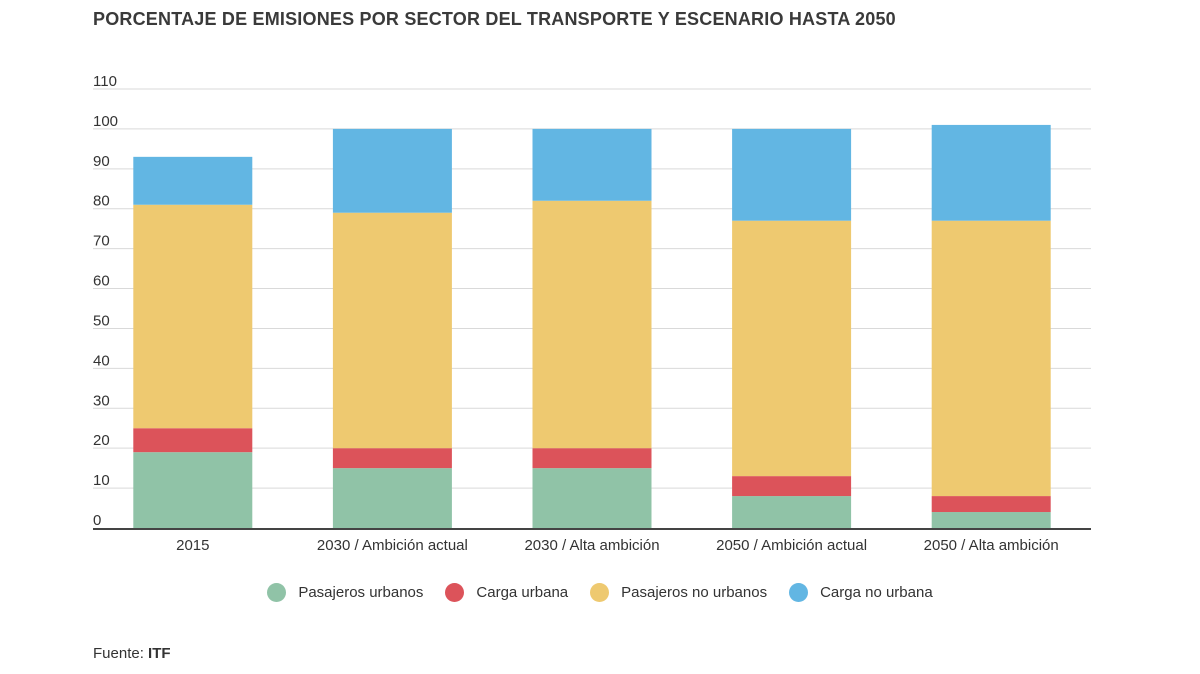 This screenshot has width=1200, height=674. What do you see at coordinates (694, 592) in the screenshot?
I see `legend-label: Pasajeros no urbanos` at bounding box center [694, 592].